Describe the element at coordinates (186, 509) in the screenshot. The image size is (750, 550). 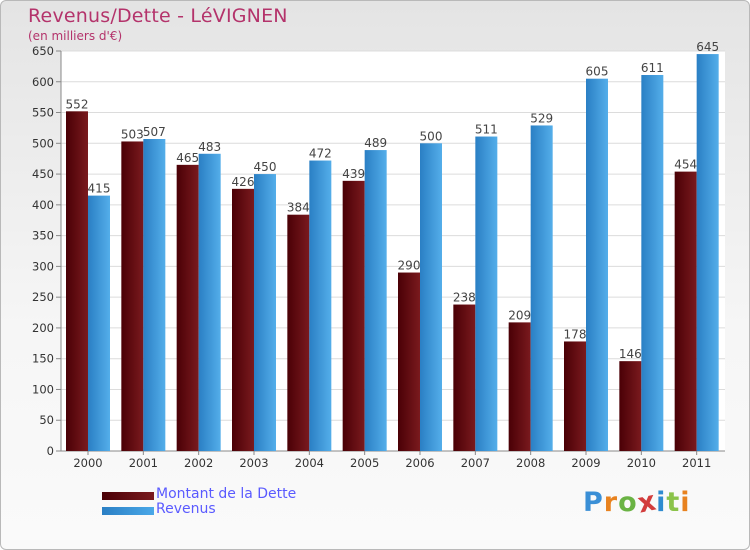
I see `legend-label-revenus: Revenus` at that location.